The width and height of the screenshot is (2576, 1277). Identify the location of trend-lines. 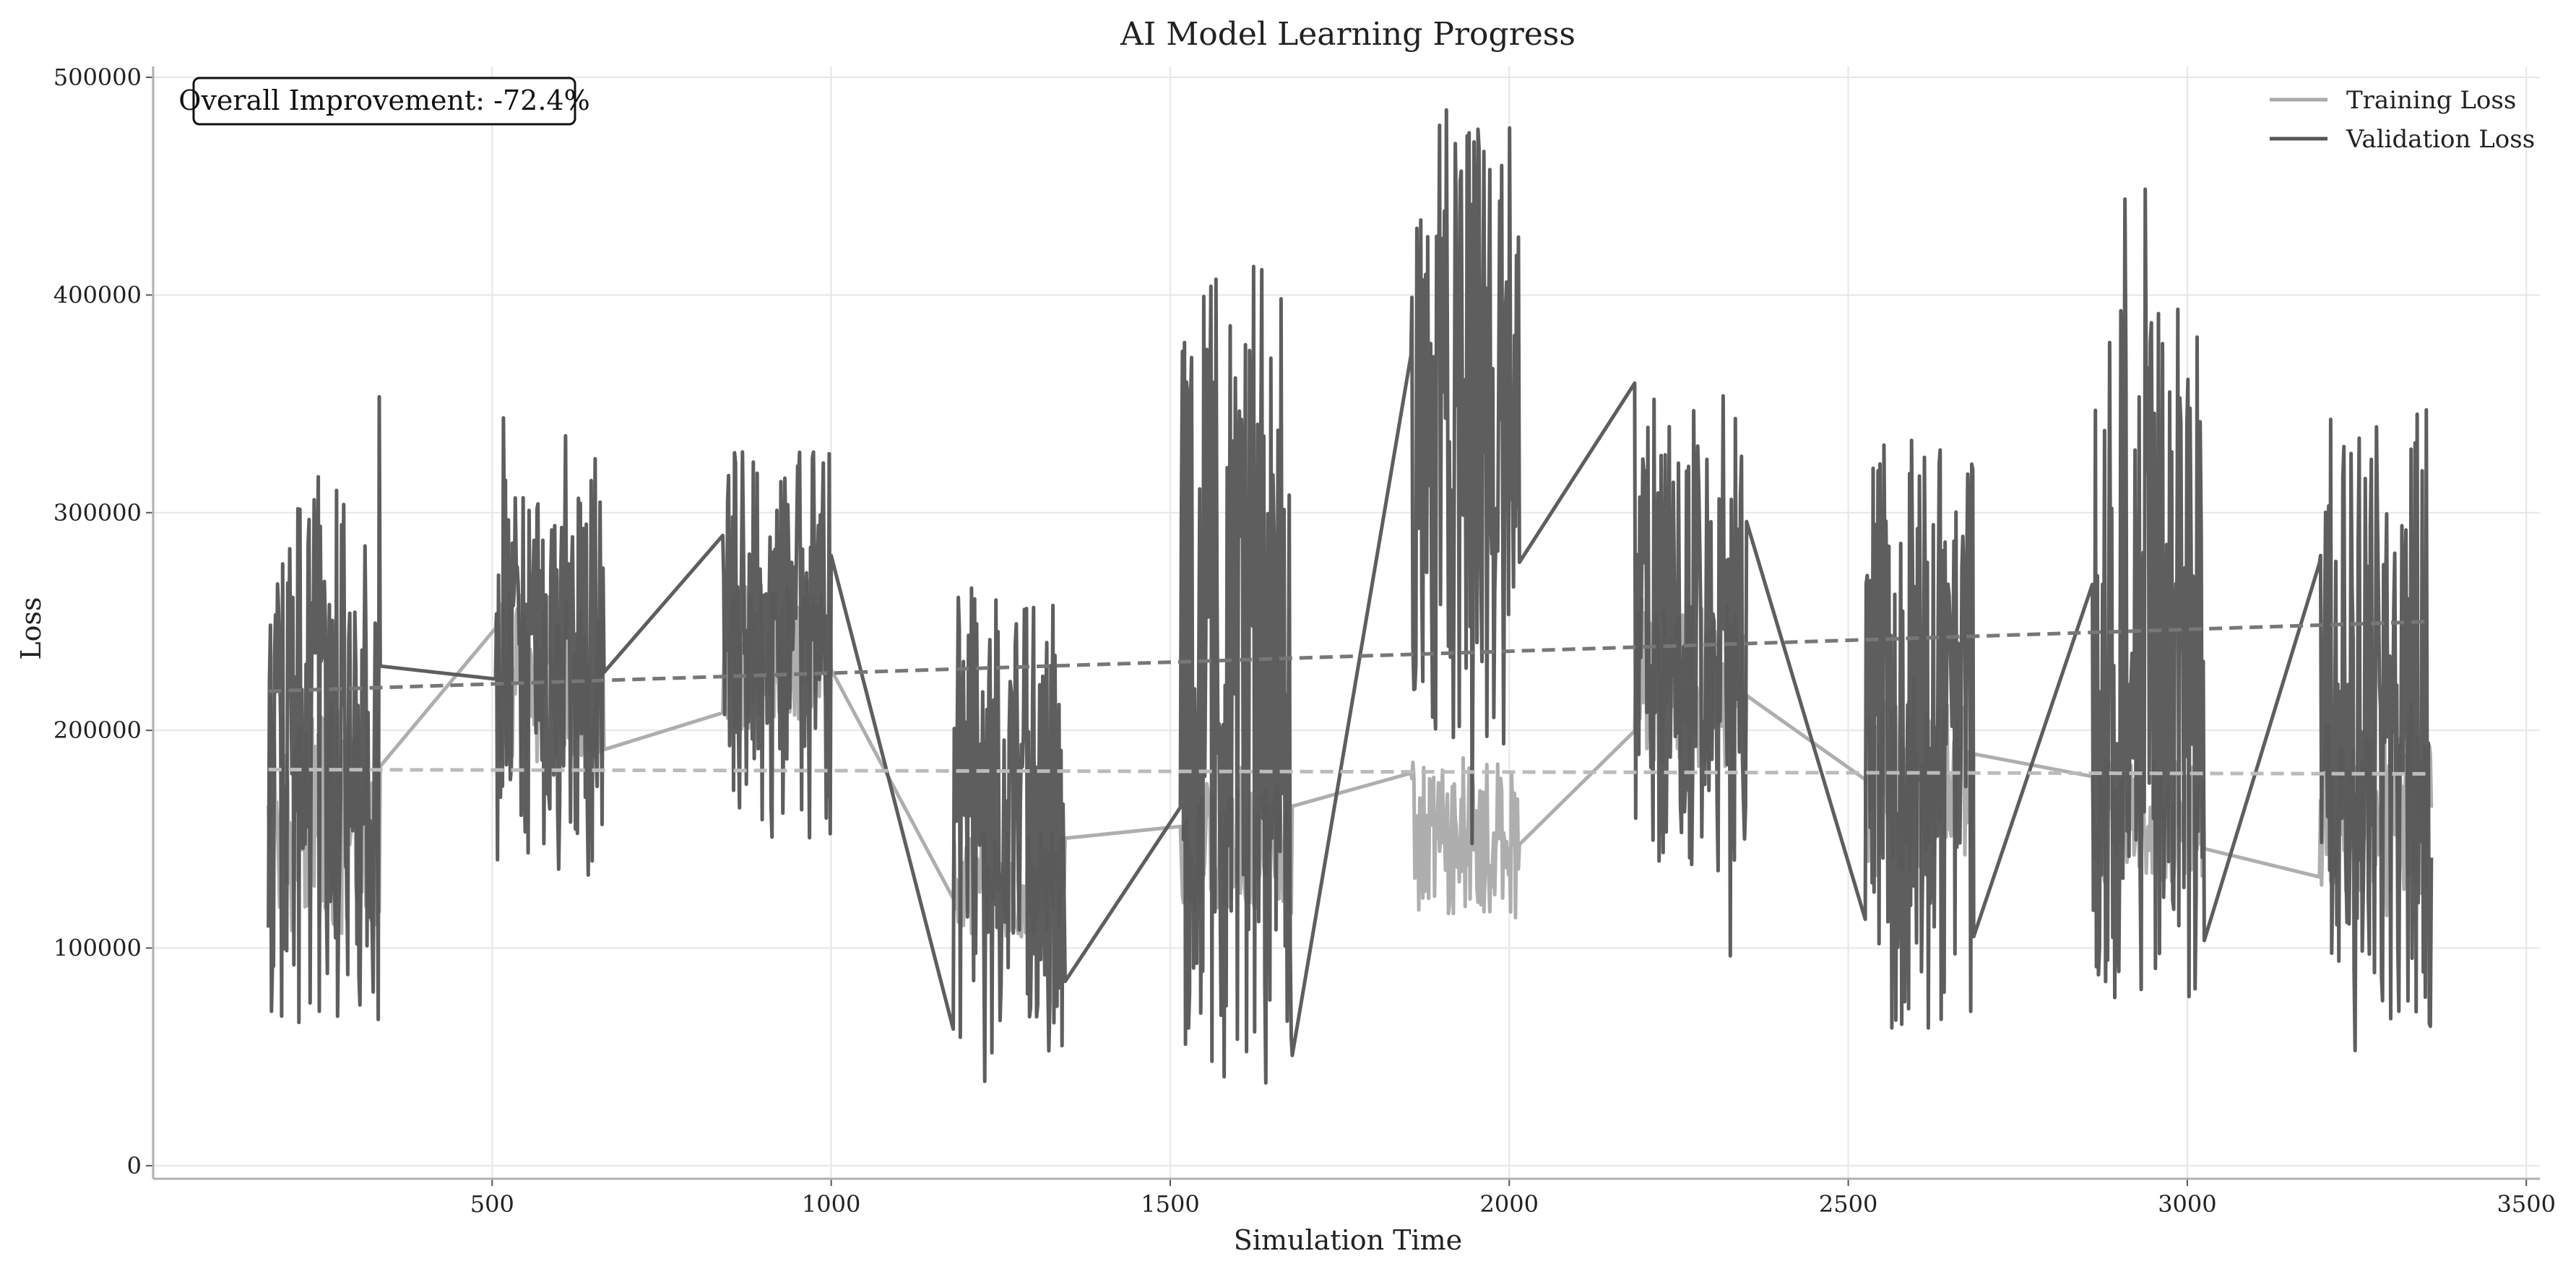
(1350, 697).